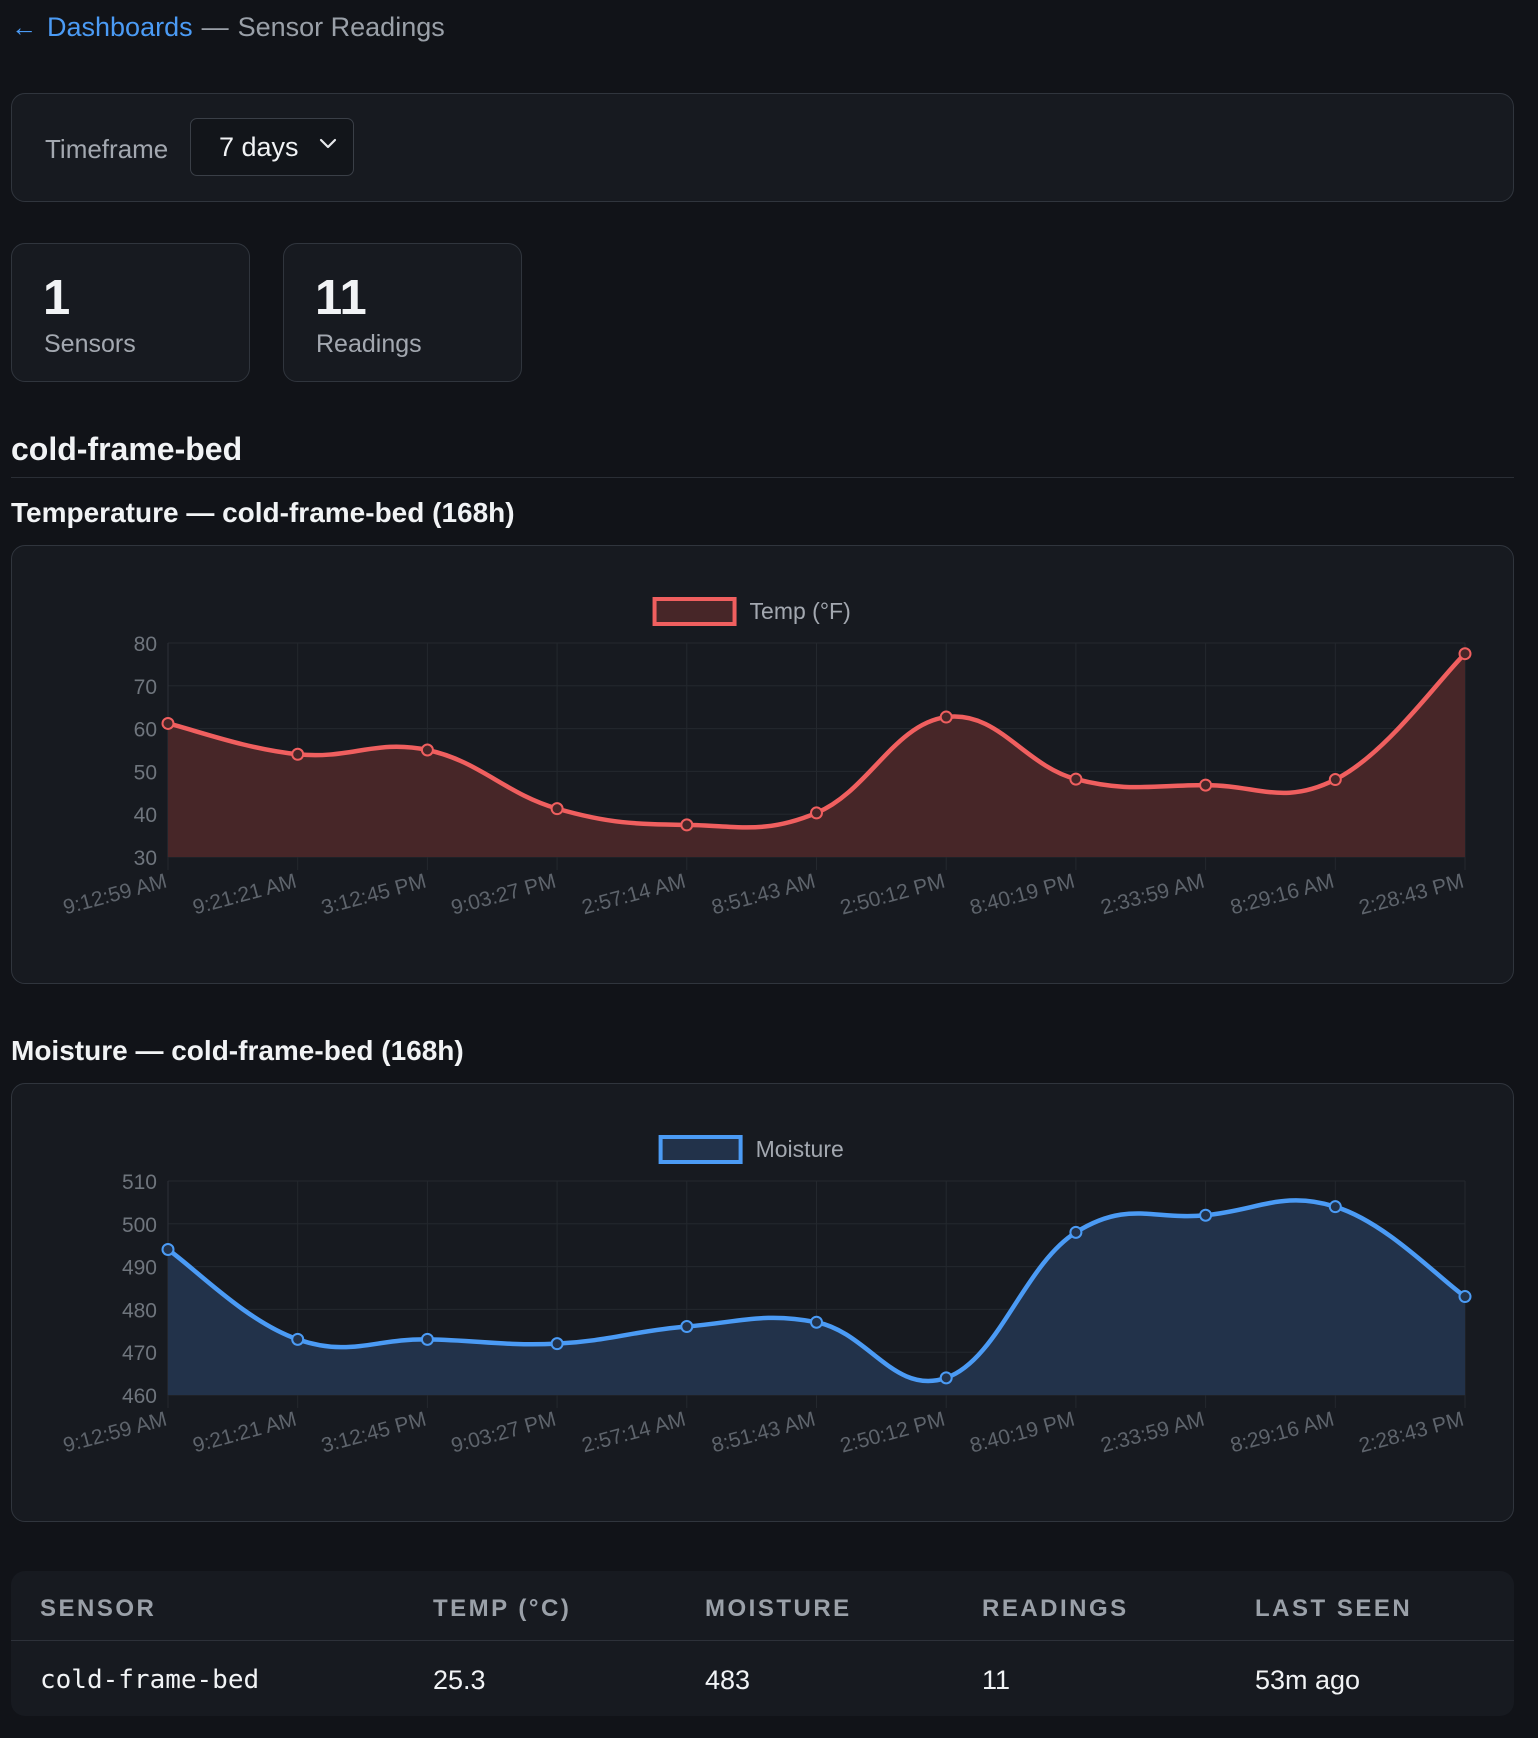 The height and width of the screenshot is (1738, 1538). What do you see at coordinates (127, 449) in the screenshot?
I see `sensor-section-title: cold-frame-bed` at bounding box center [127, 449].